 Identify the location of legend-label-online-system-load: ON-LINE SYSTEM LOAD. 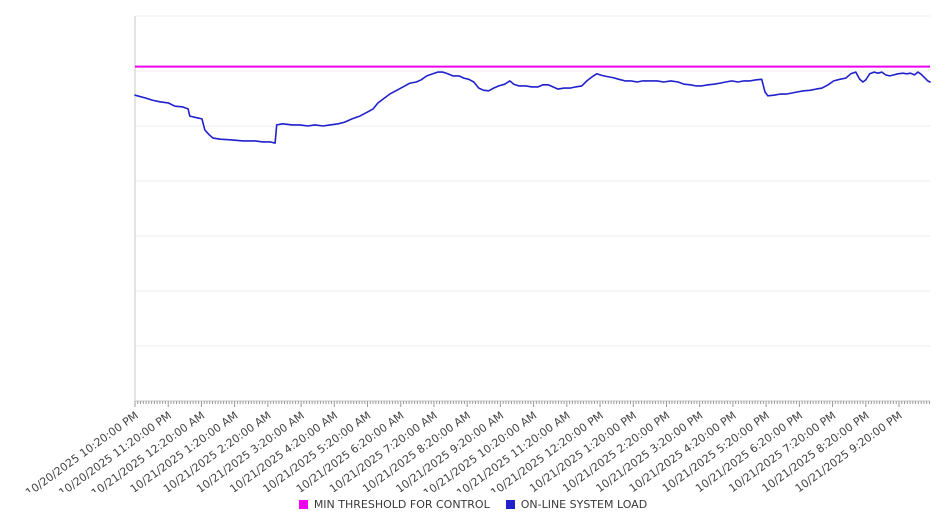
(584, 504).